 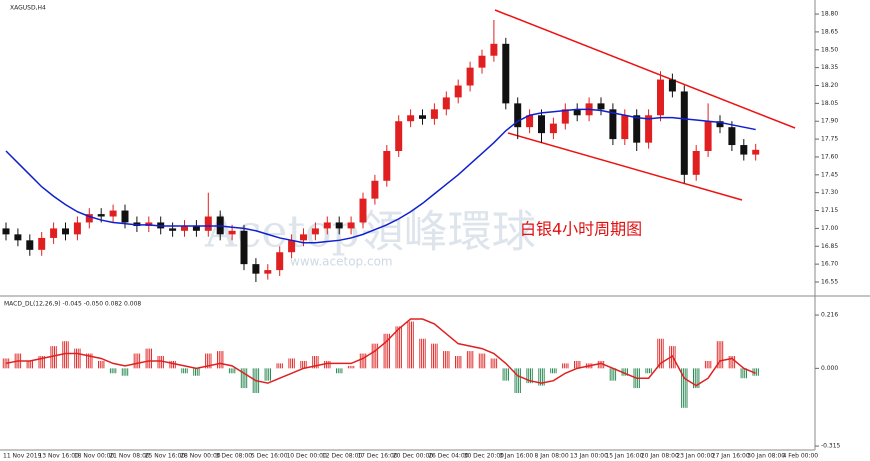 I want to click on y-tick-label: 18.50, so click(x=829, y=49).